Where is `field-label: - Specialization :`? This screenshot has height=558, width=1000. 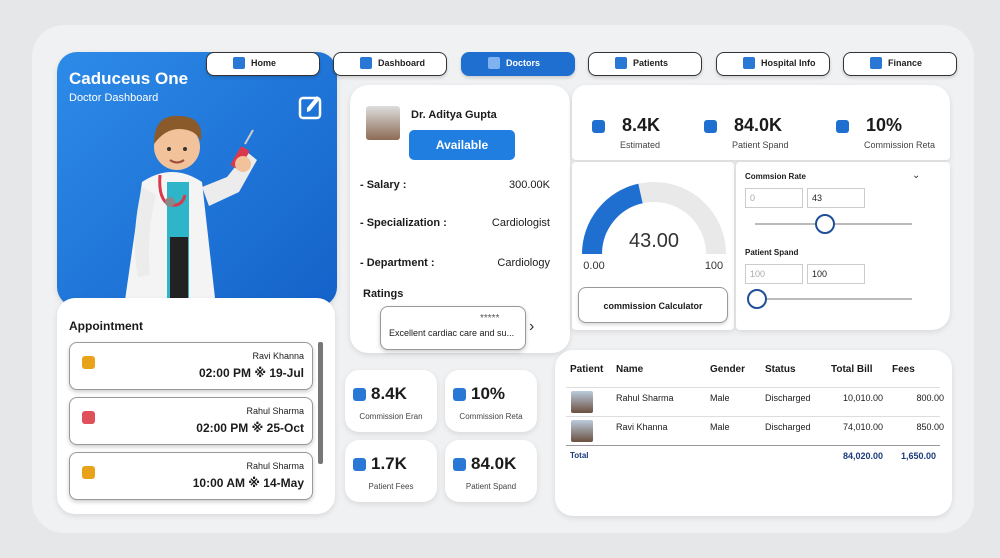
field-label: - Specialization : is located at coordinates (403, 223).